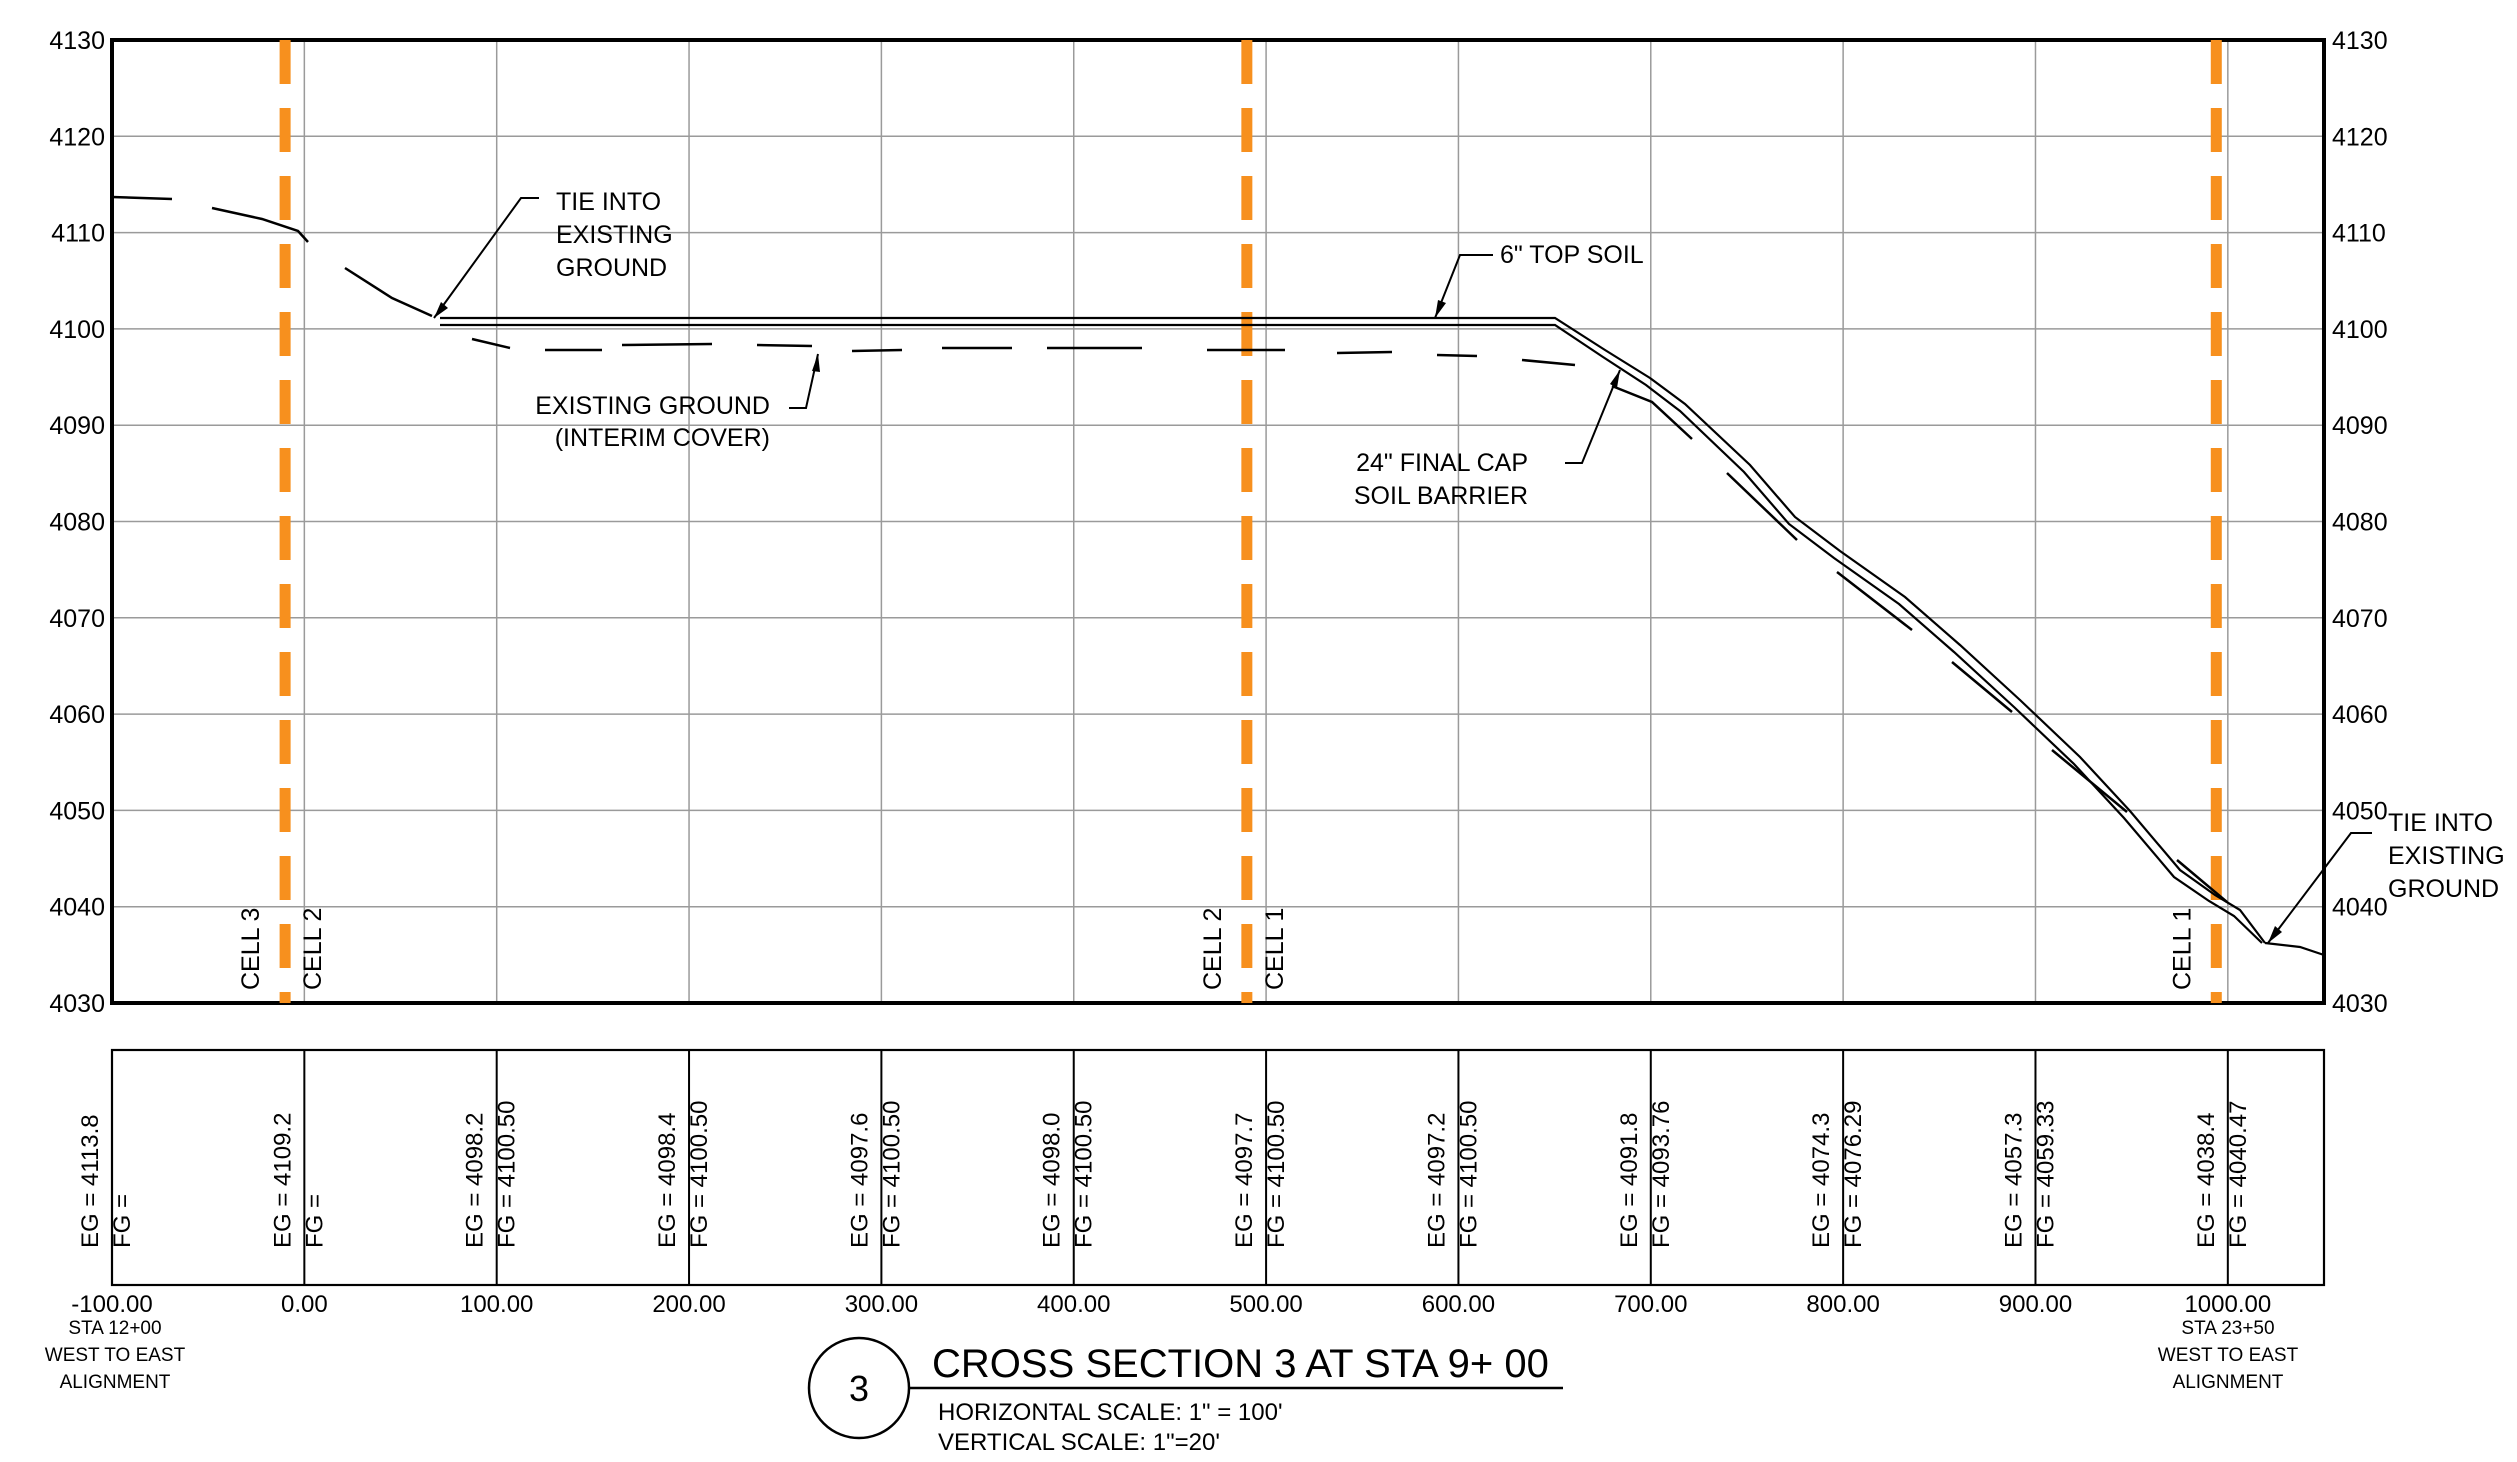 Image resolution: width=2517 pixels, height=1462 pixels. What do you see at coordinates (1240, 1364) in the screenshot?
I see `section-title: CROSS SECTION 3 AT STA 9+ 00` at bounding box center [1240, 1364].